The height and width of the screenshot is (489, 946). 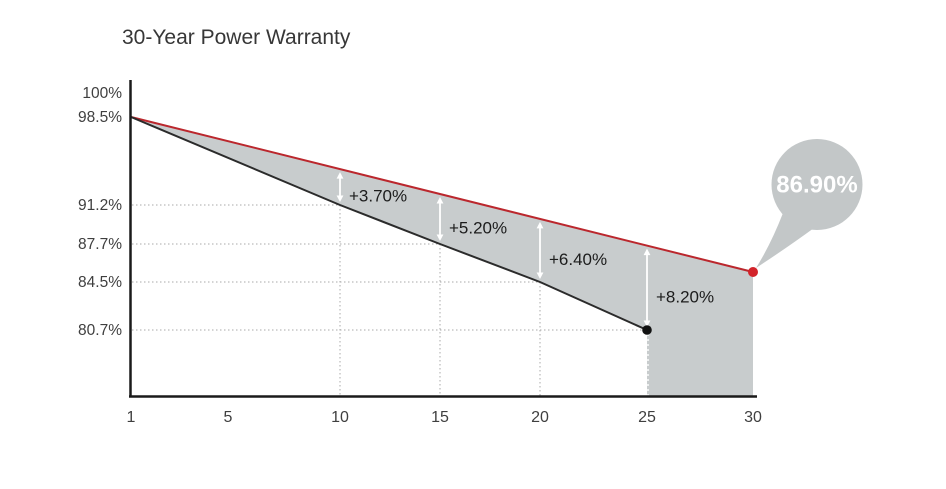 What do you see at coordinates (578, 259) in the screenshot?
I see `delta-annotation-label: +6.40%` at bounding box center [578, 259].